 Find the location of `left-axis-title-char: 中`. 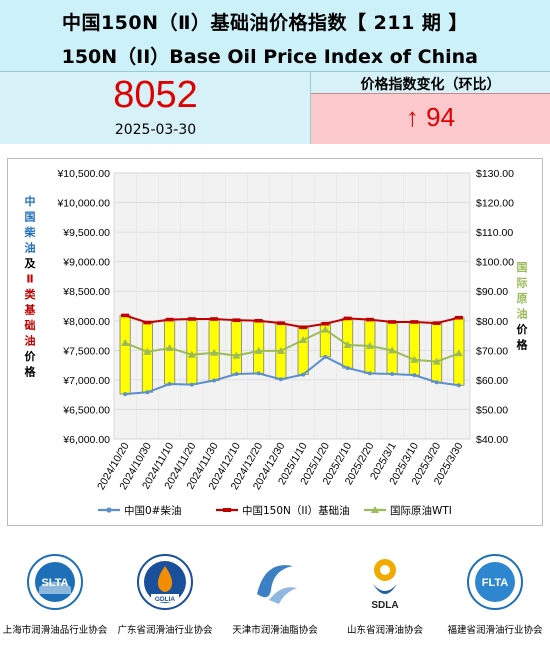

left-axis-title-char: 中 is located at coordinates (30, 201).